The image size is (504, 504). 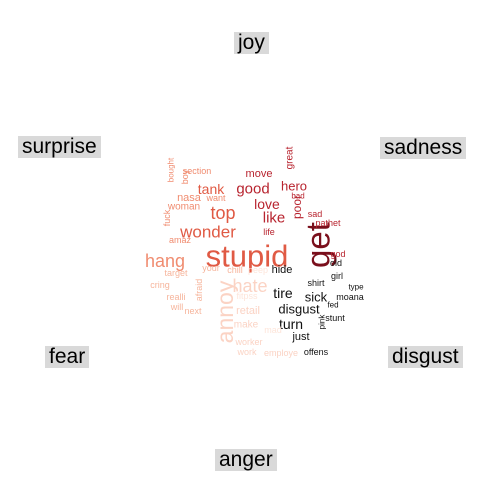 What do you see at coordinates (246, 460) in the screenshot?
I see `category-label-anger: anger` at bounding box center [246, 460].